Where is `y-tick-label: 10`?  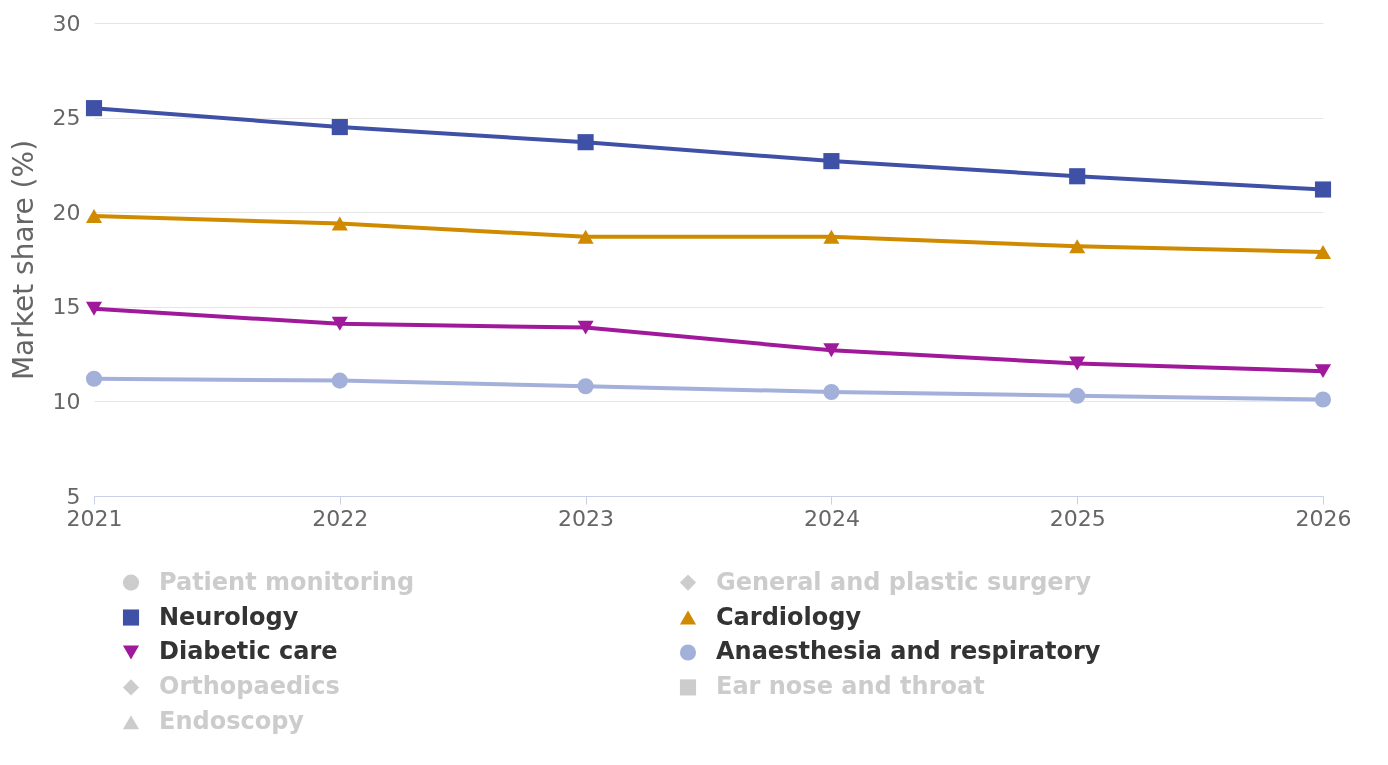 y-tick-label: 10 is located at coordinates (66, 401).